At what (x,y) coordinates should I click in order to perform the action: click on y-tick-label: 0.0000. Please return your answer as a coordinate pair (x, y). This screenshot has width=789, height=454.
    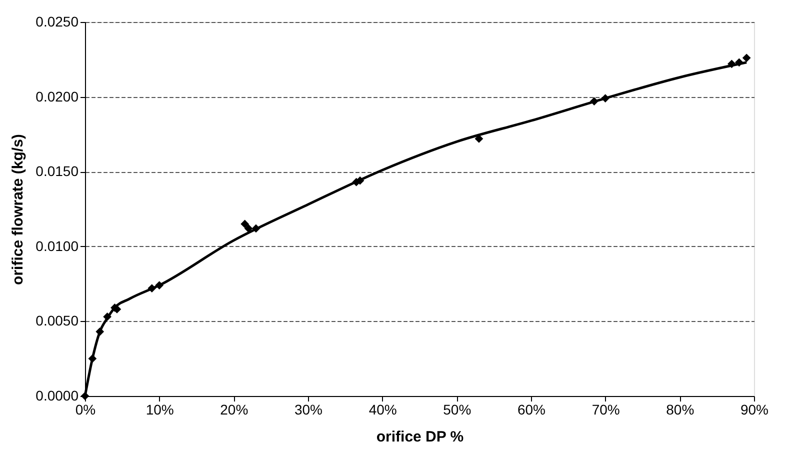
    Looking at the image, I should click on (57, 396).